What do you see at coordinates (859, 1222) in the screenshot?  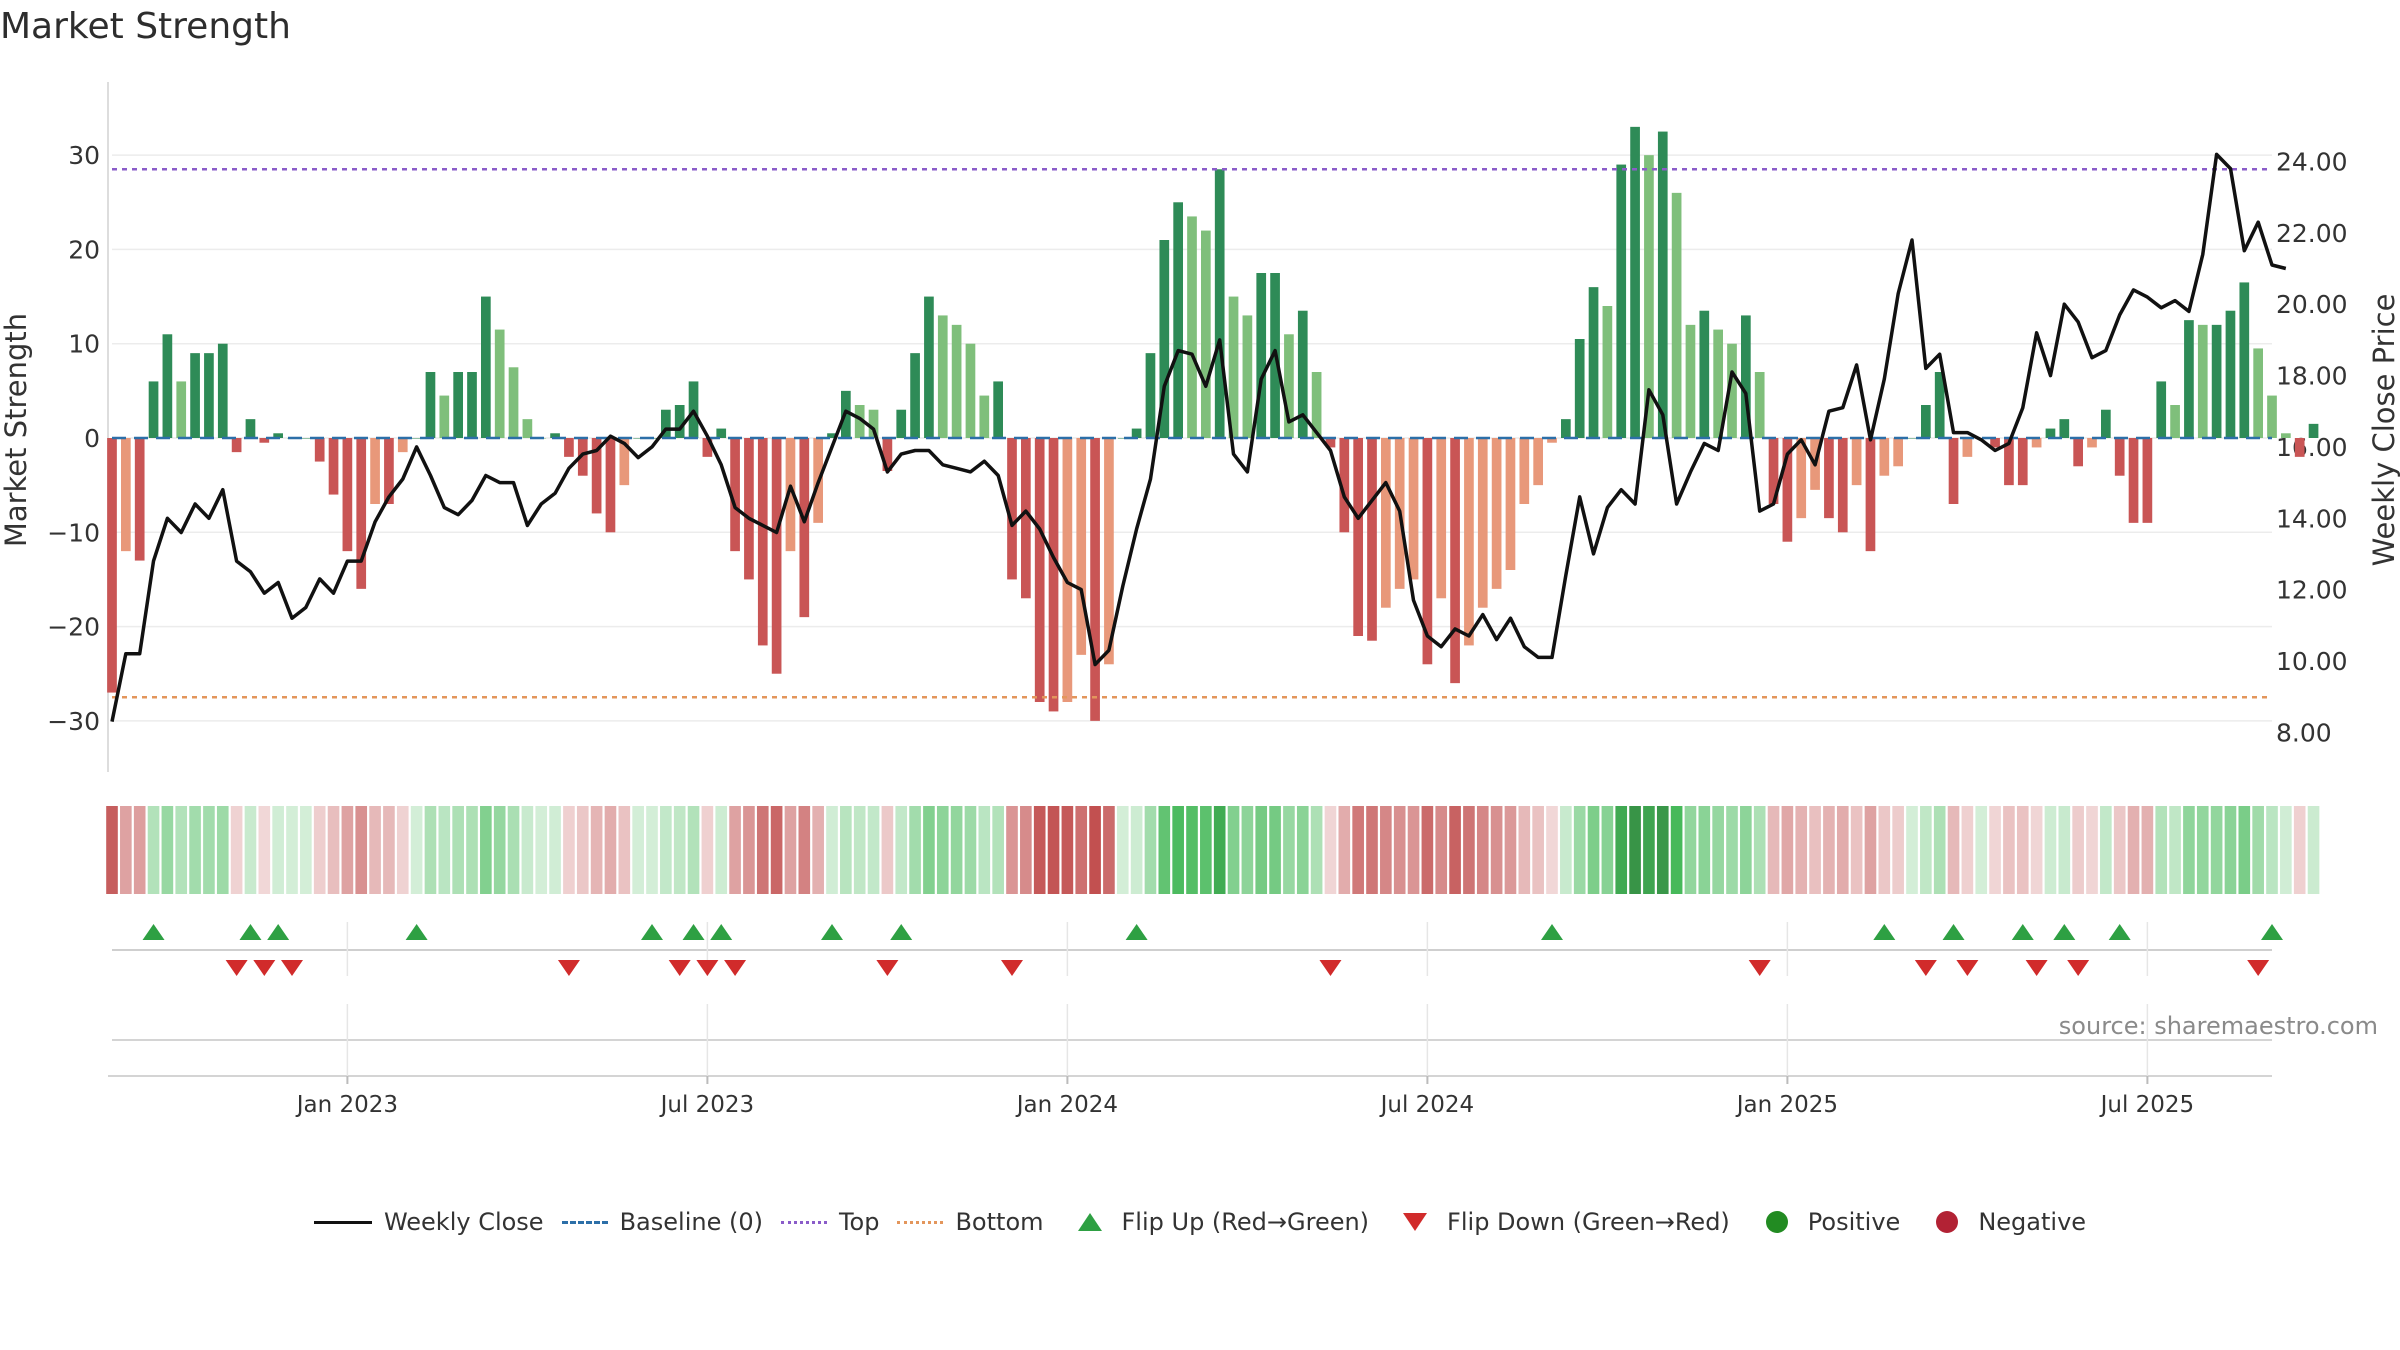 I see `legend-label-top: Top` at bounding box center [859, 1222].